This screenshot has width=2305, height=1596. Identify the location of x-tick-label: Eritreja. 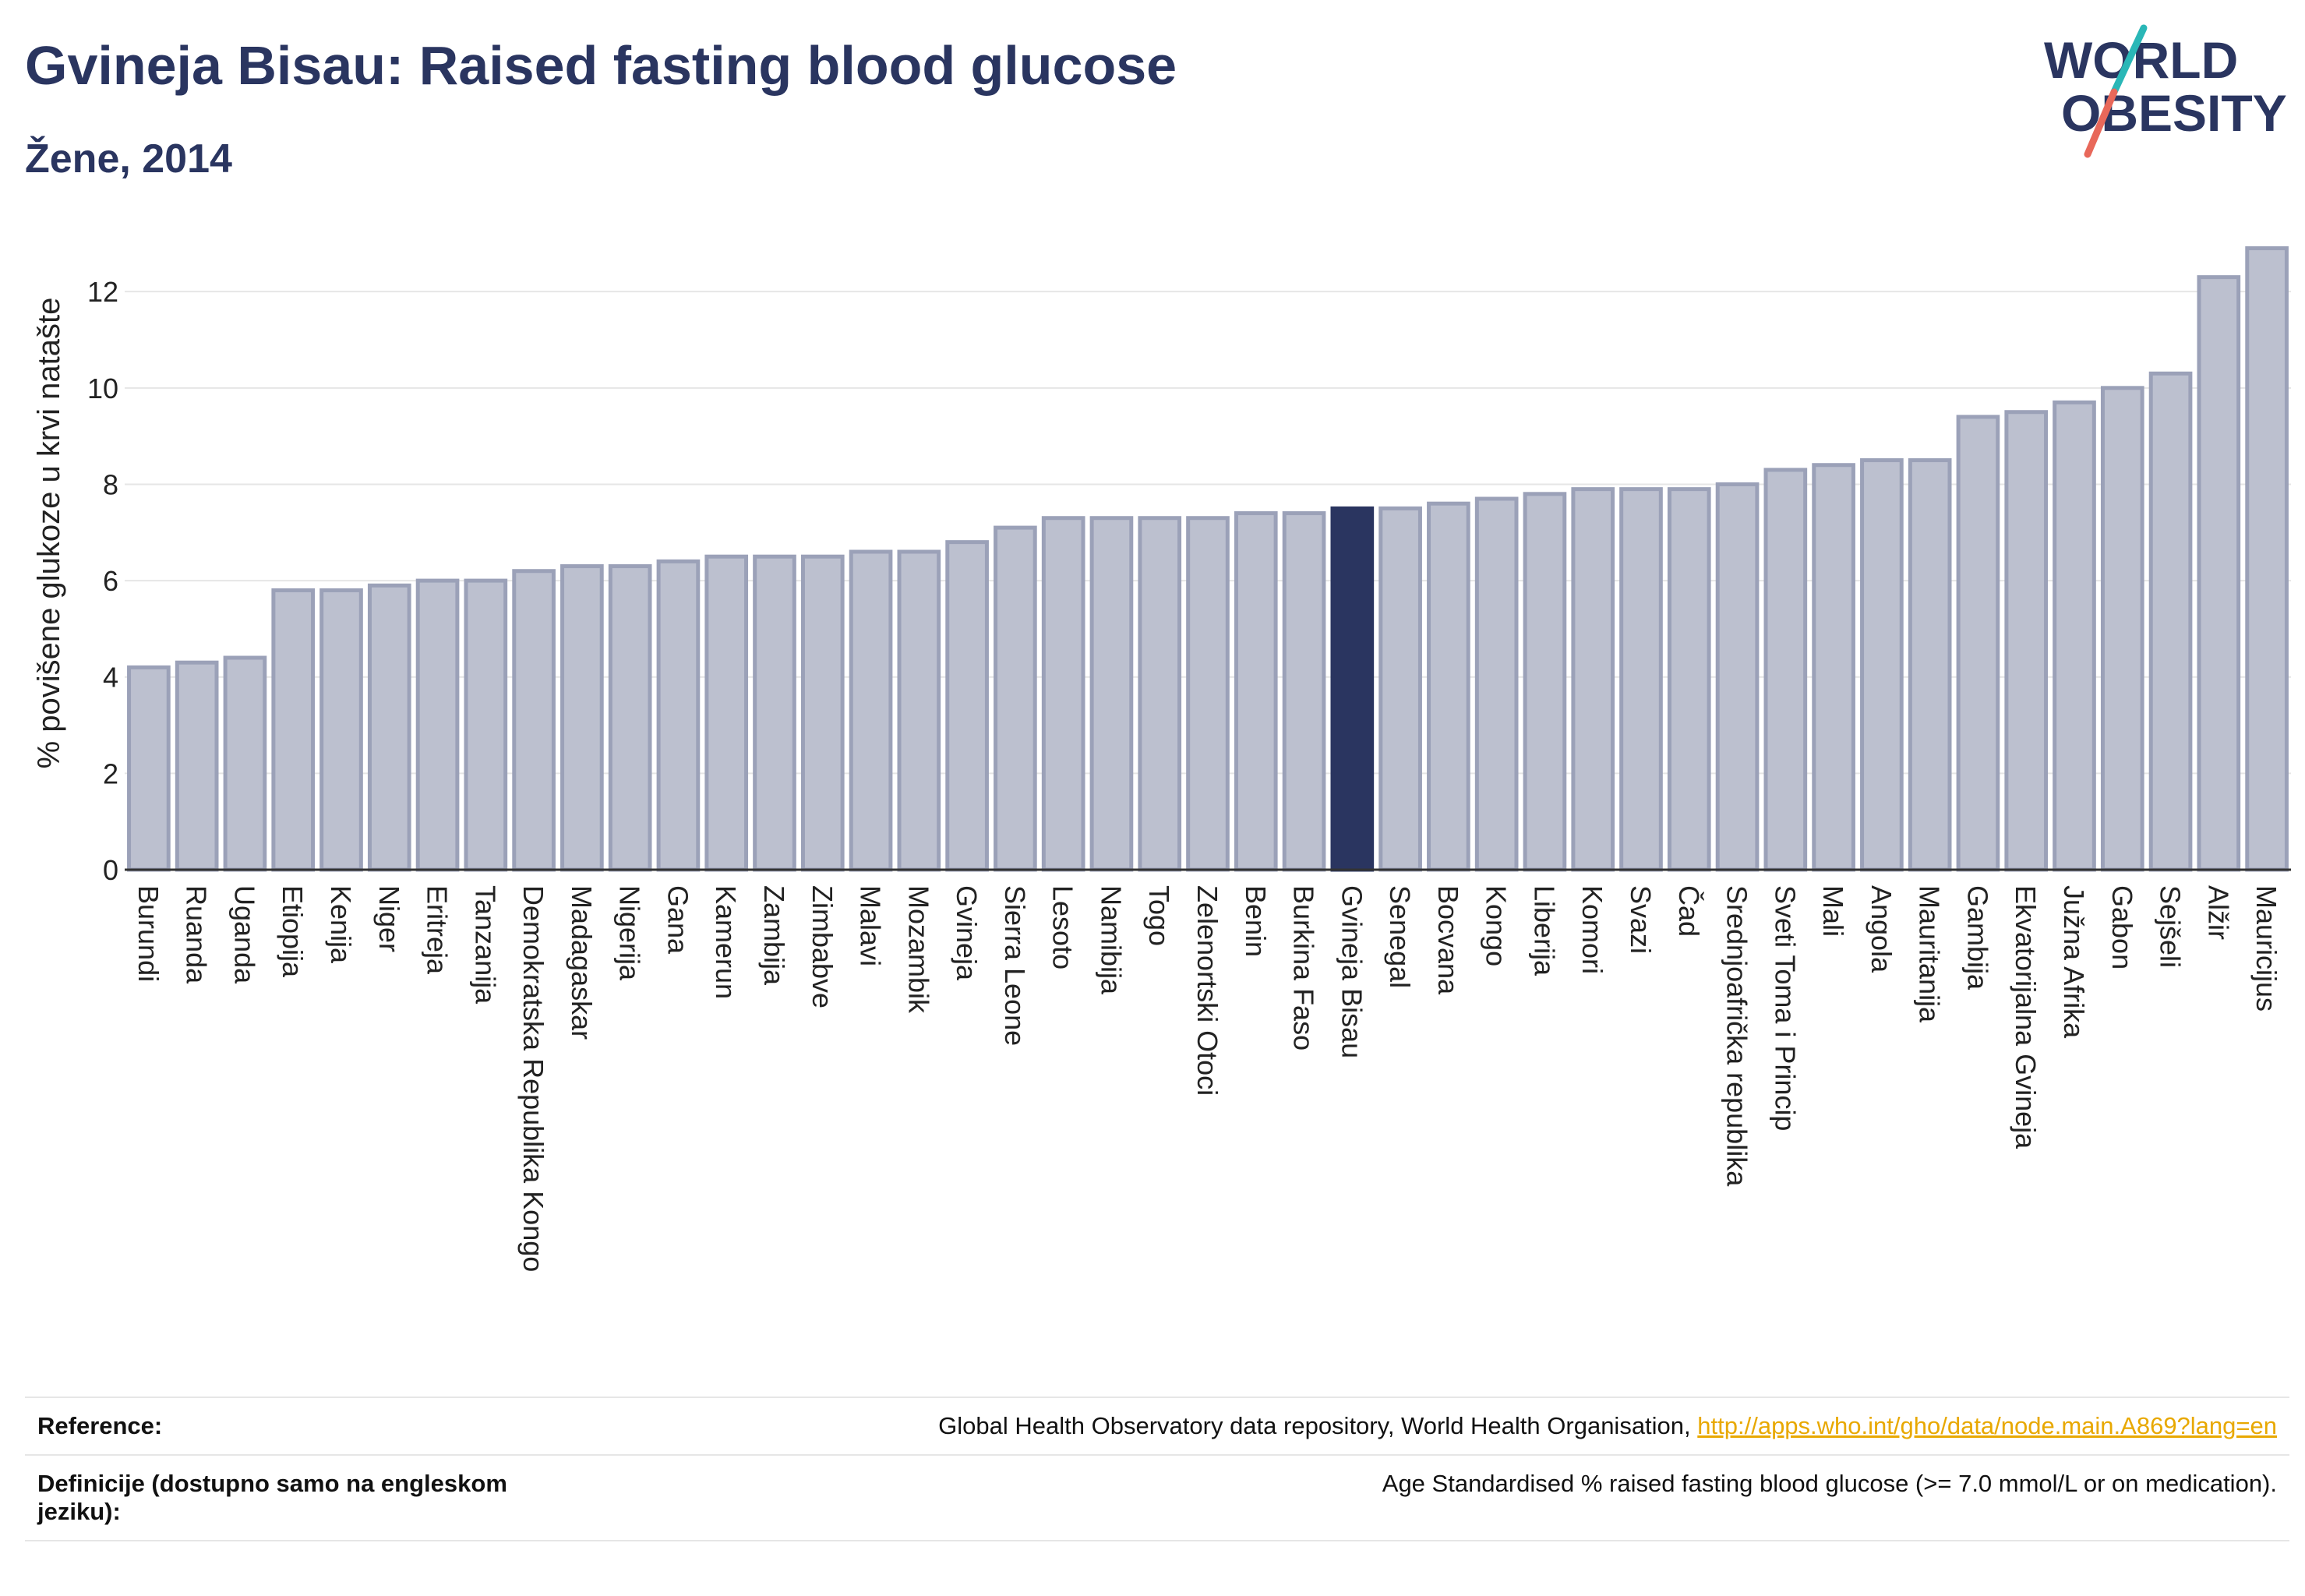
(438, 930).